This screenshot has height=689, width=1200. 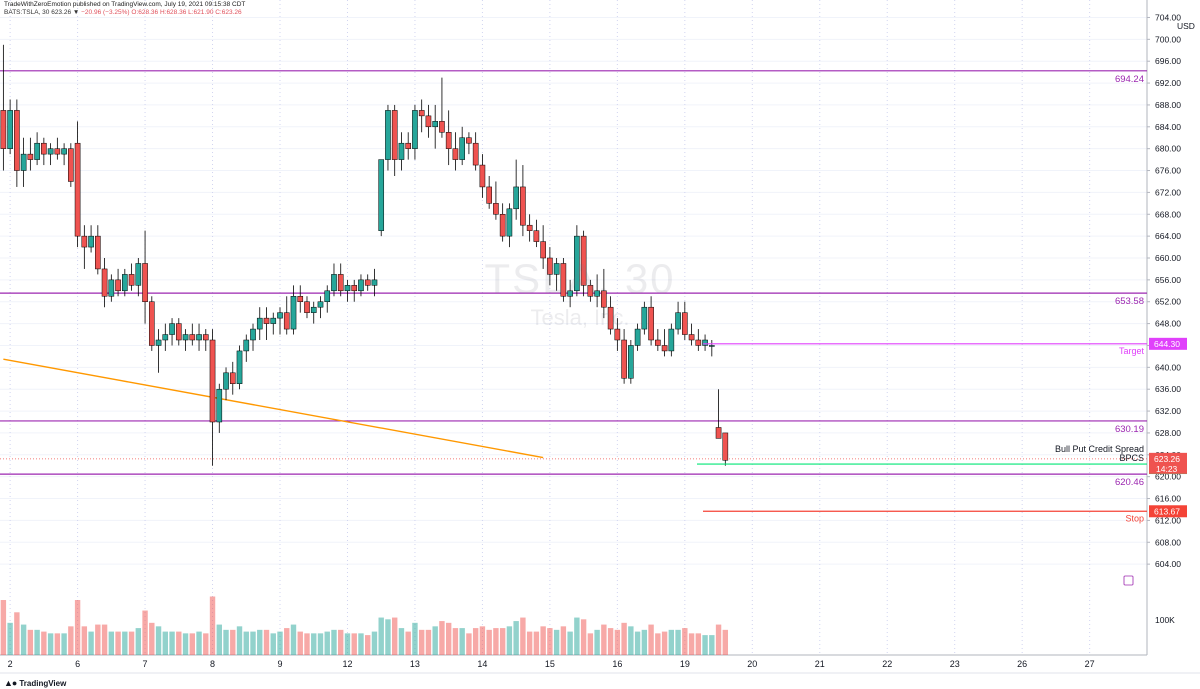 What do you see at coordinates (415, 664) in the screenshot?
I see `time-tick-label: 13` at bounding box center [415, 664].